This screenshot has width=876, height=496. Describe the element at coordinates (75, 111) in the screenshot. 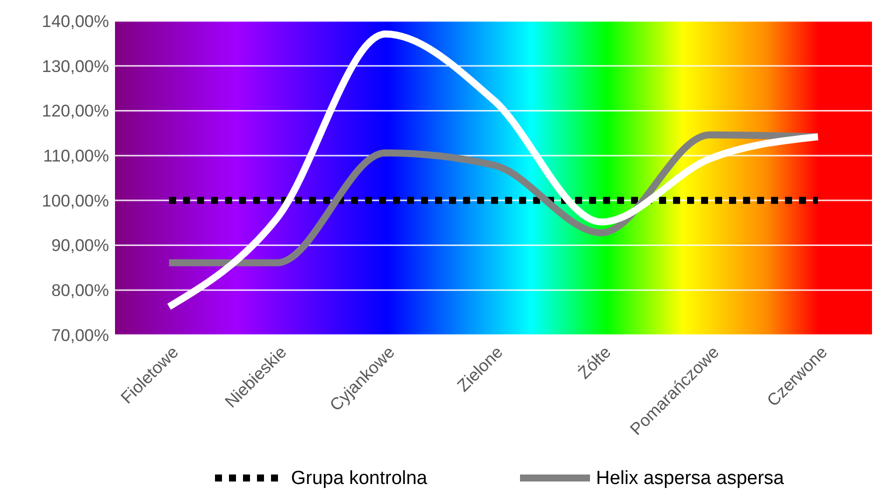

I see `y-tick-label: 120,00%` at that location.